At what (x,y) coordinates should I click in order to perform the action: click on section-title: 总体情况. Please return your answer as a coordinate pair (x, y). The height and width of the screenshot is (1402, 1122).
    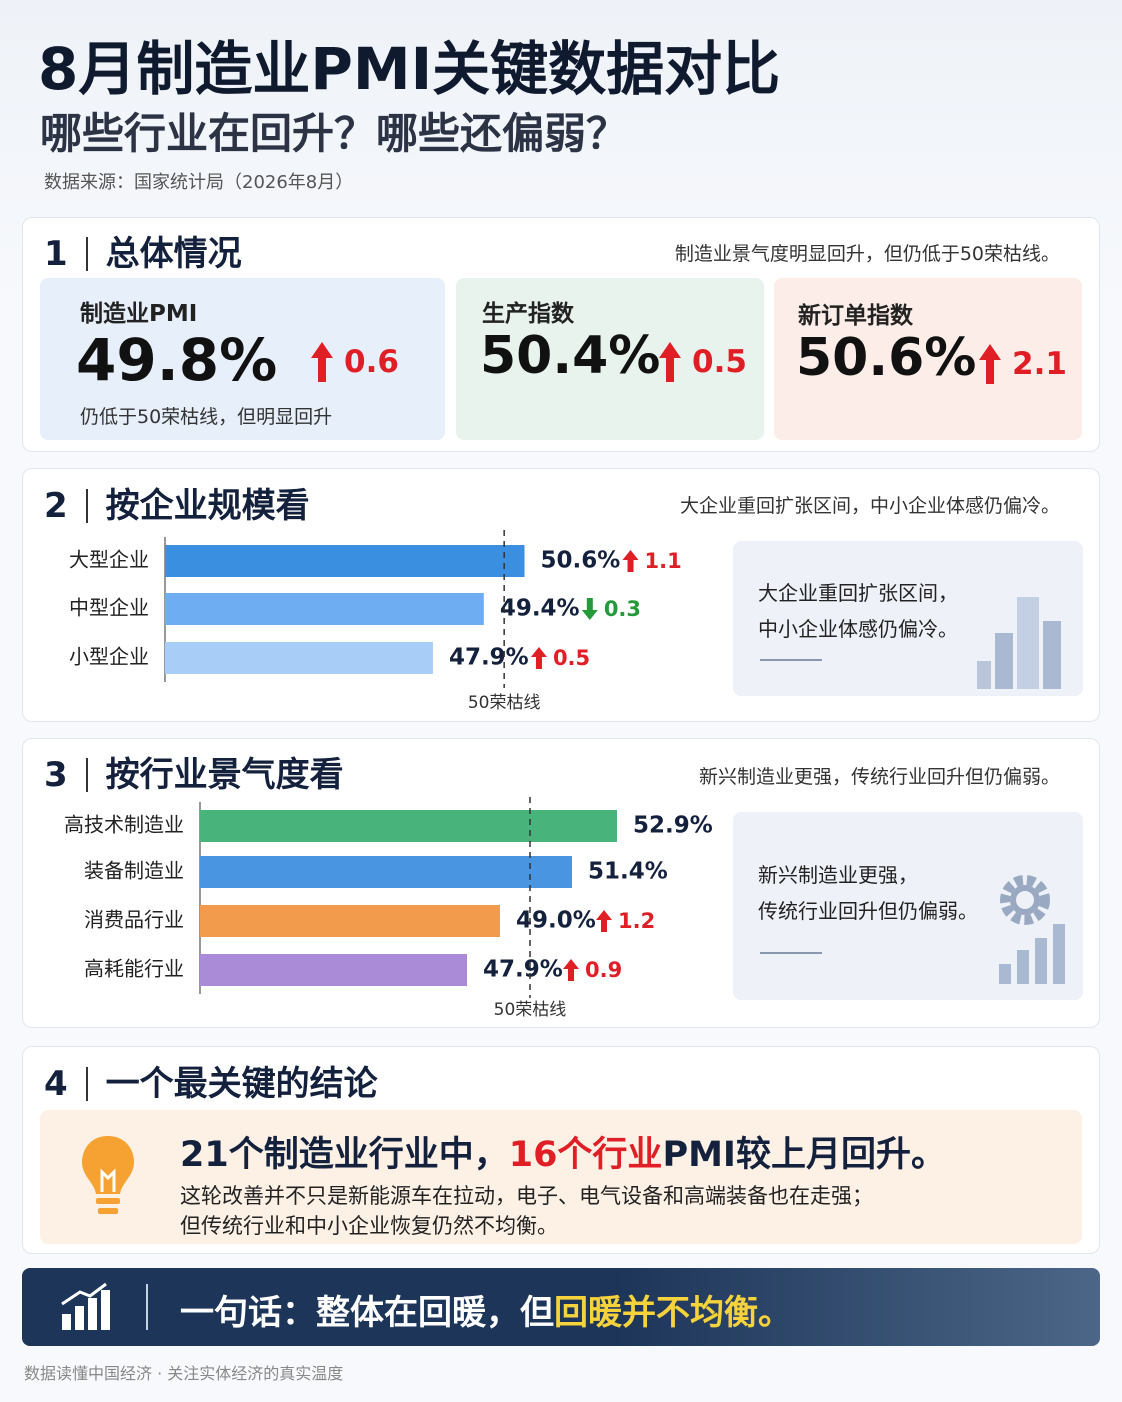
    Looking at the image, I should click on (173, 254).